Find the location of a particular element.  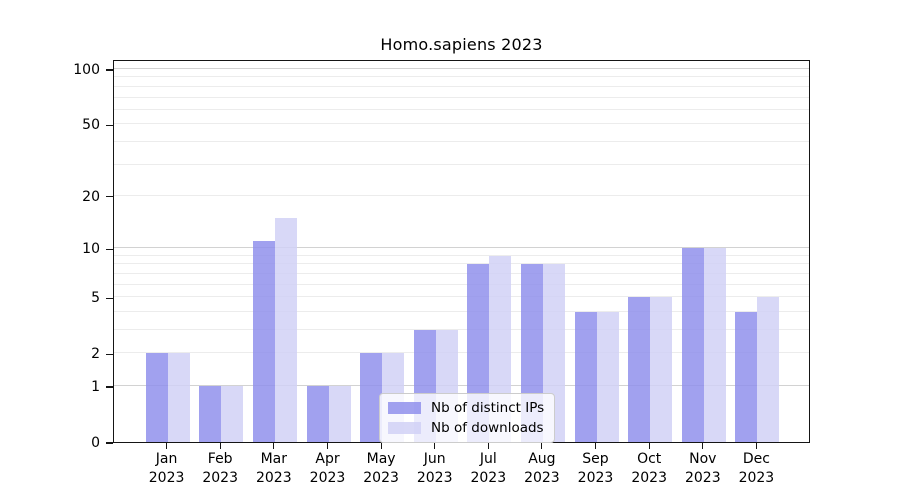

y-tick-label: 100 is located at coordinates (86, 70).